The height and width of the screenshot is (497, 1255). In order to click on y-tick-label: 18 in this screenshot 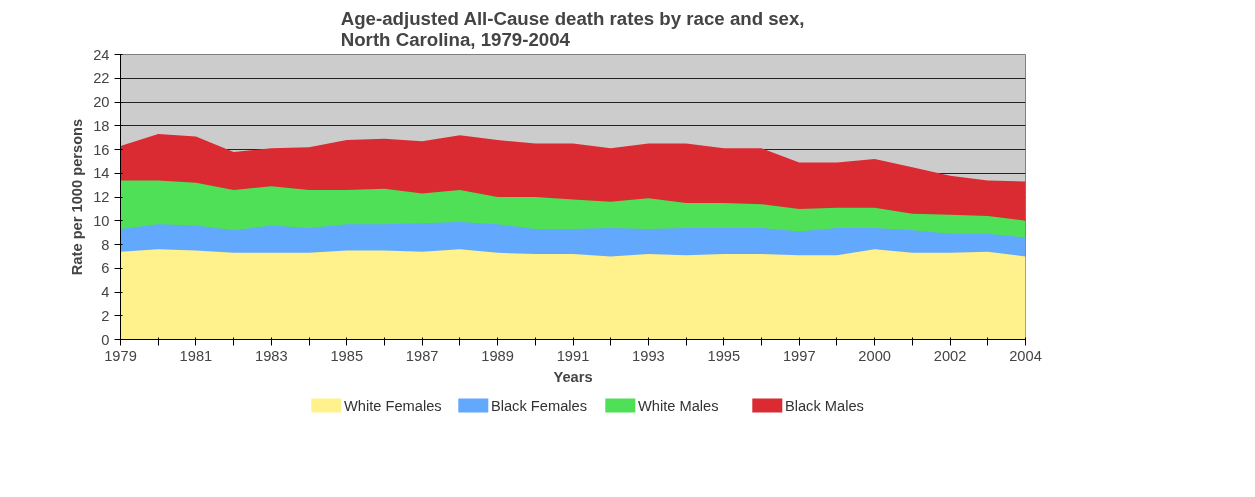, I will do `click(101, 125)`.